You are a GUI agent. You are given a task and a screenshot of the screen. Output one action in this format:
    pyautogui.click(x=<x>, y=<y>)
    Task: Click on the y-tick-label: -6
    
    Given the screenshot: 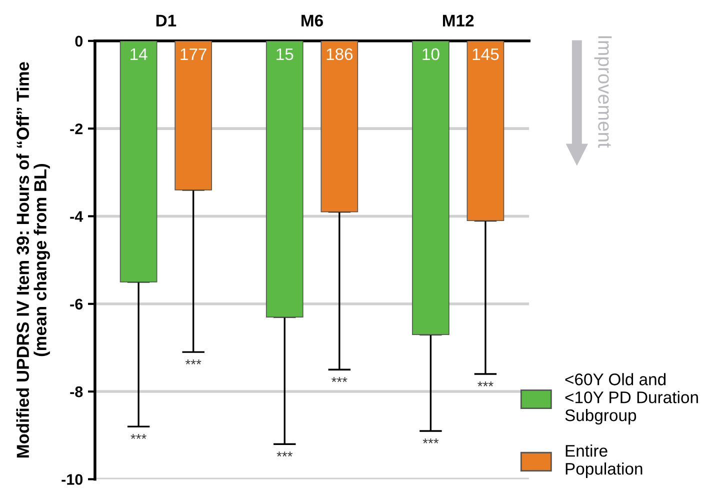 What is the action you would take?
    pyautogui.click(x=76, y=304)
    